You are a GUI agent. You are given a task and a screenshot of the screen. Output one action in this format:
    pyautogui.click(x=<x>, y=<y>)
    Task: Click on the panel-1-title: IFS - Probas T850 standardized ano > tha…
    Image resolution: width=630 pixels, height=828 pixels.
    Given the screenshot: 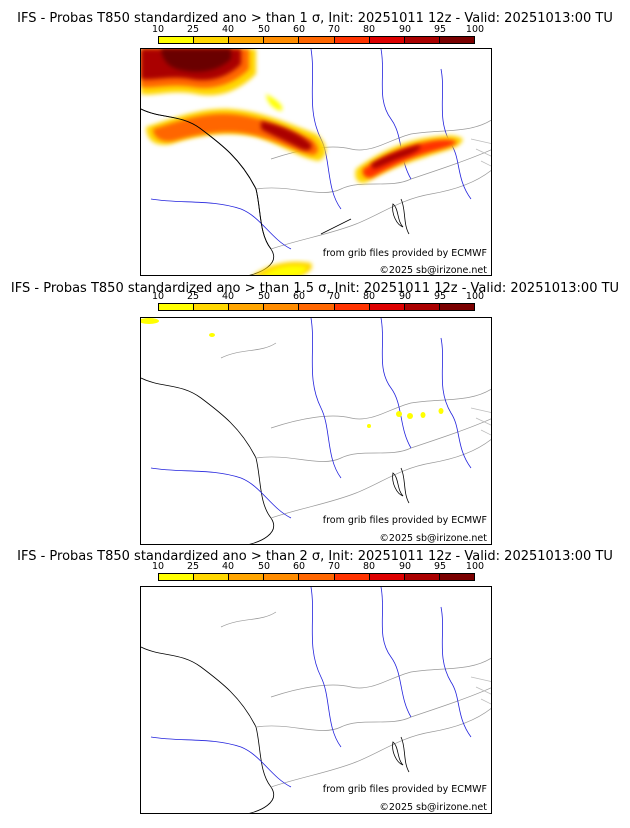 What is the action you would take?
    pyautogui.click(x=315, y=18)
    